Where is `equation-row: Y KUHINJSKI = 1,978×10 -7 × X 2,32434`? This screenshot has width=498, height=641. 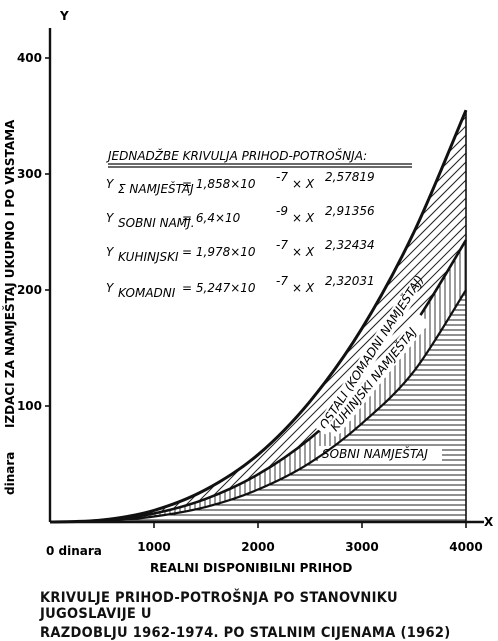 equation-row: Y KUHINJSKI = 1,978×10 -7 × X 2,32434 is located at coordinates (240, 251).